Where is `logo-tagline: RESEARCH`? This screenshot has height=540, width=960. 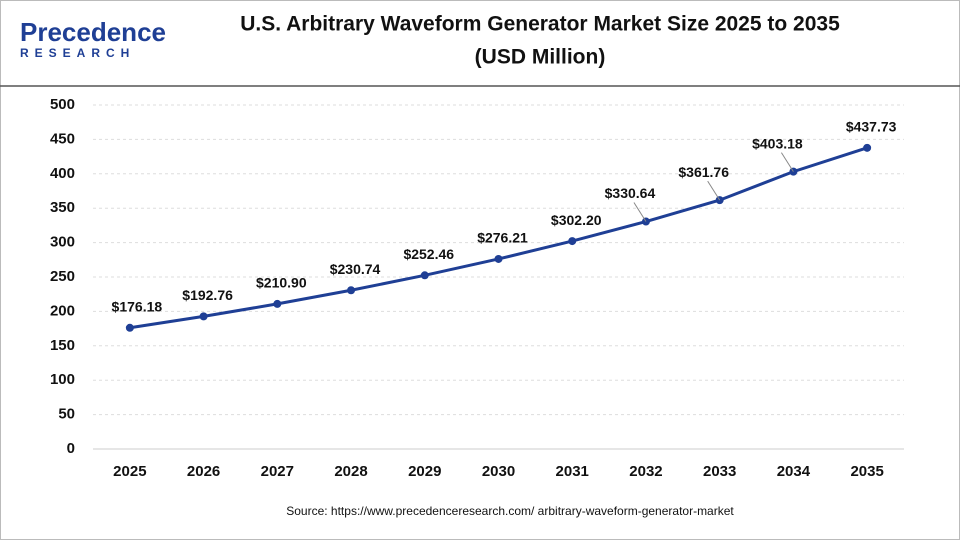 logo-tagline: RESEARCH is located at coordinates (77, 53).